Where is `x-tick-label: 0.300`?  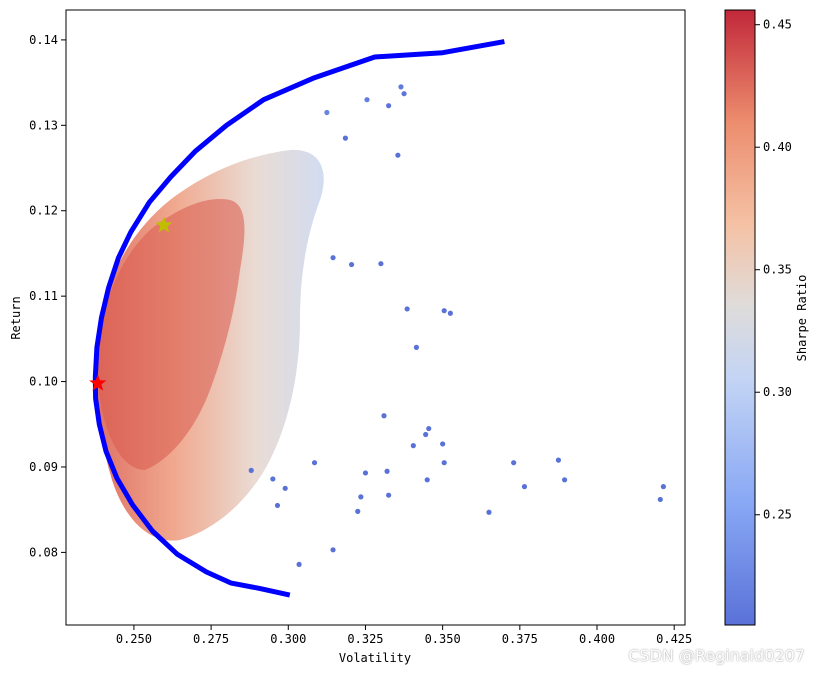
x-tick-label: 0.300 is located at coordinates (288, 639).